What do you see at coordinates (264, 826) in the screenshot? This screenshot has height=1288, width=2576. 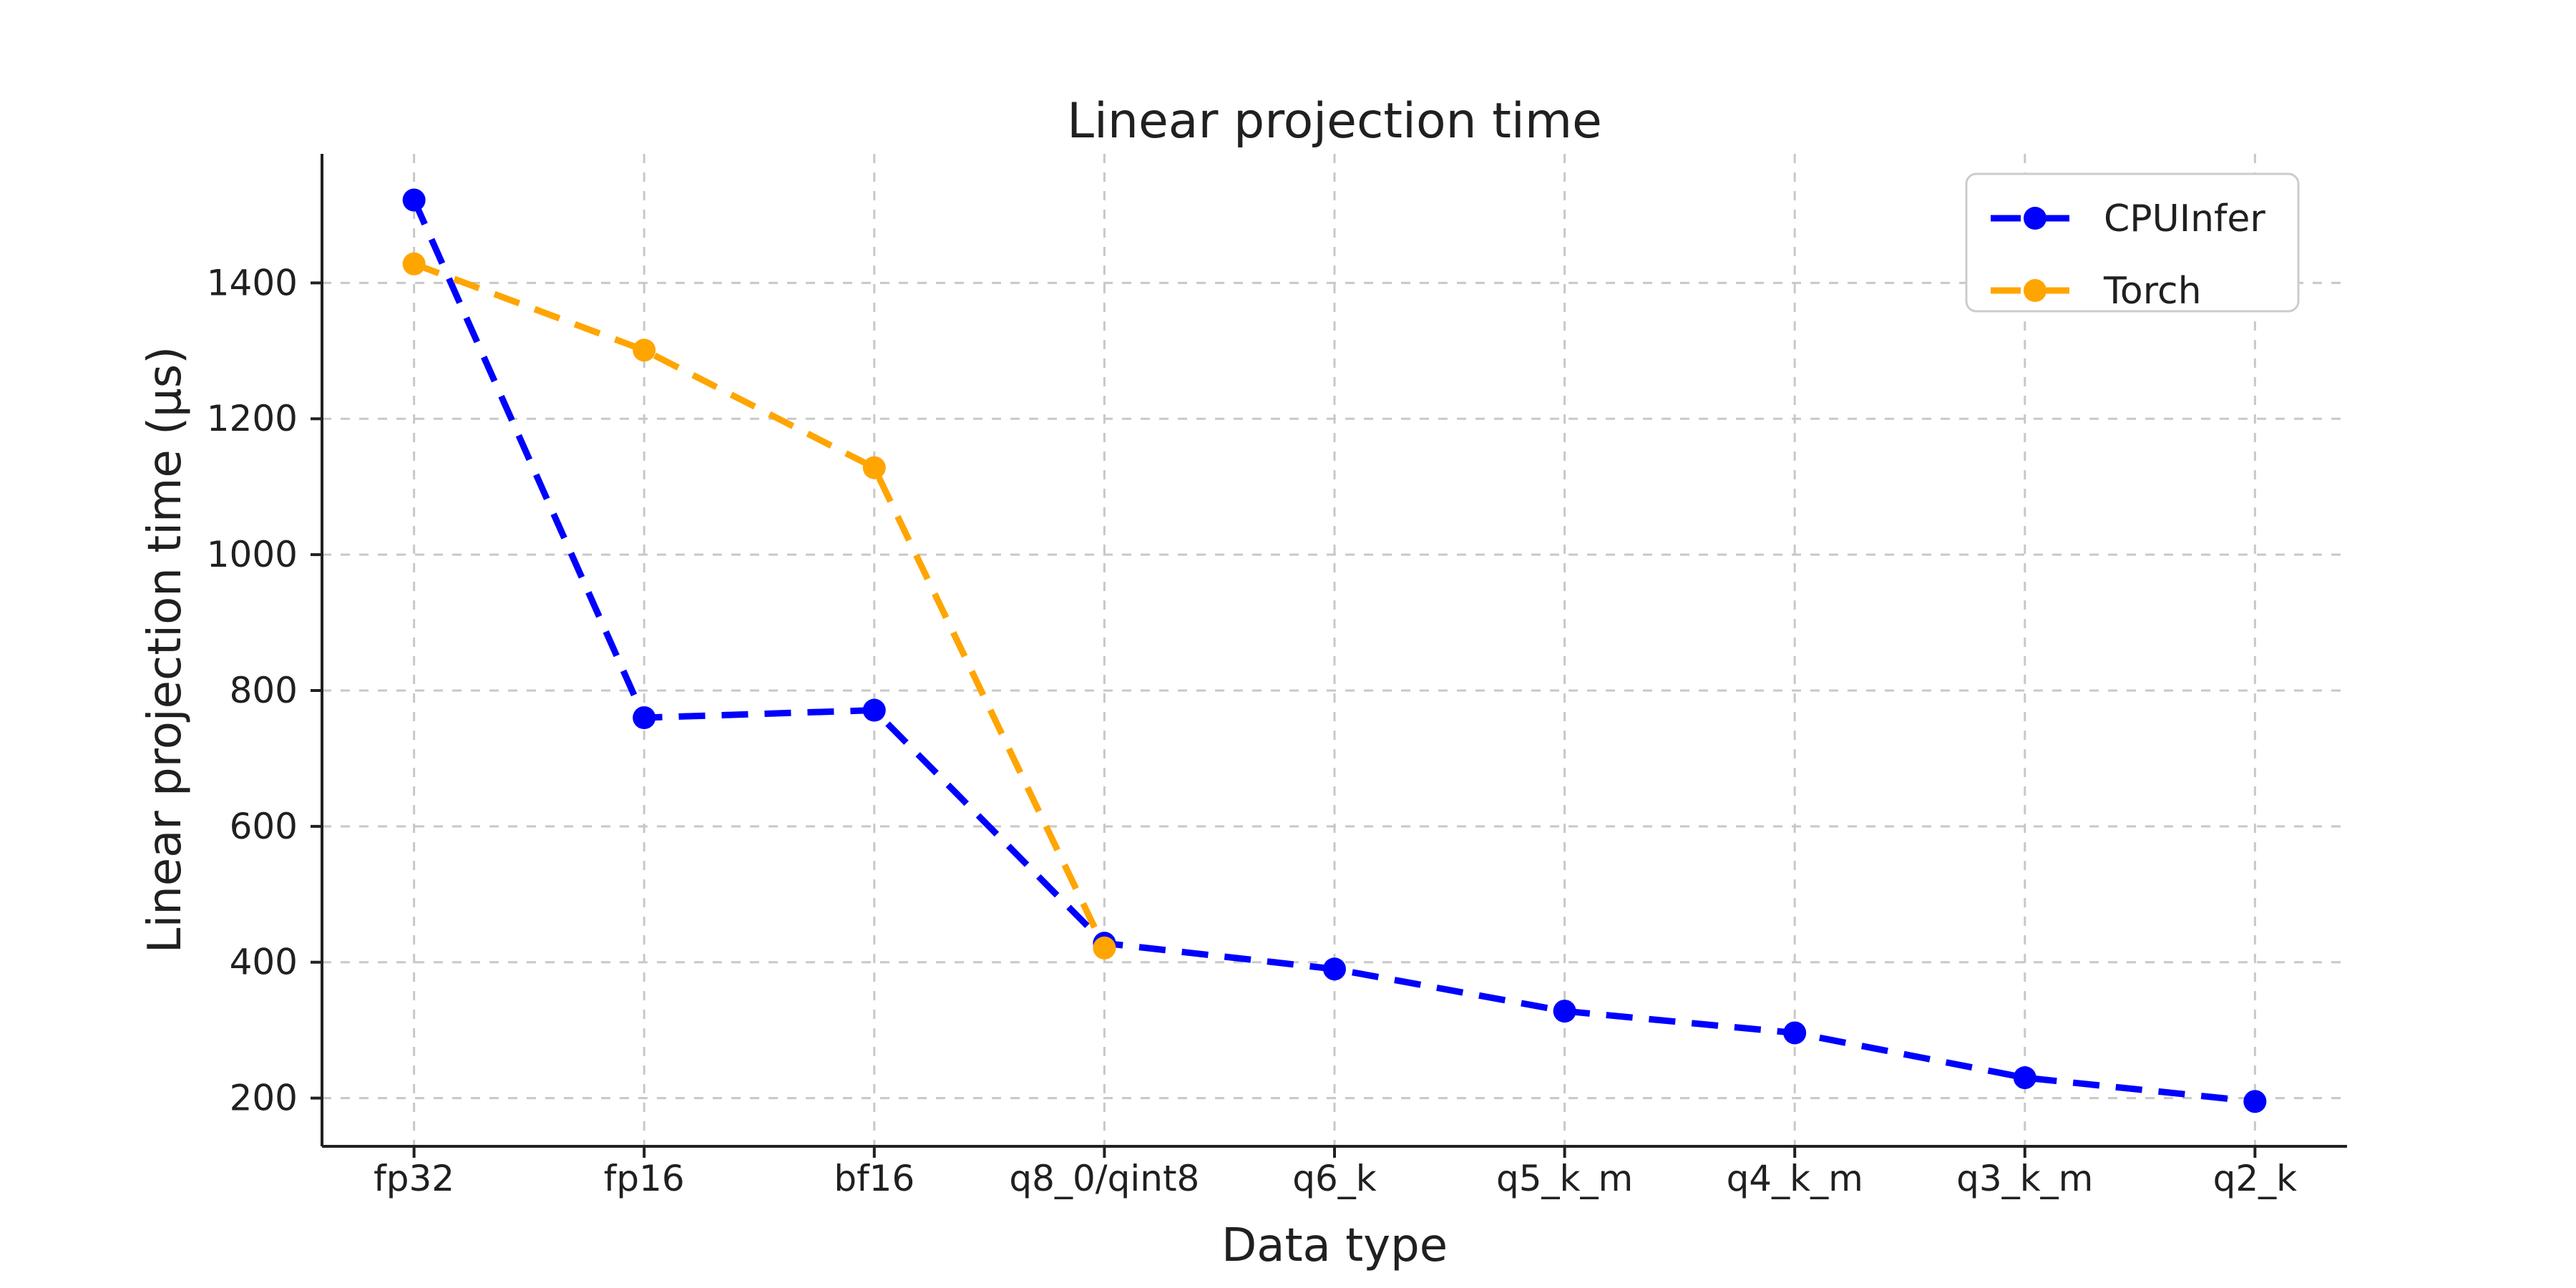 I see `y-tick-label: 600` at bounding box center [264, 826].